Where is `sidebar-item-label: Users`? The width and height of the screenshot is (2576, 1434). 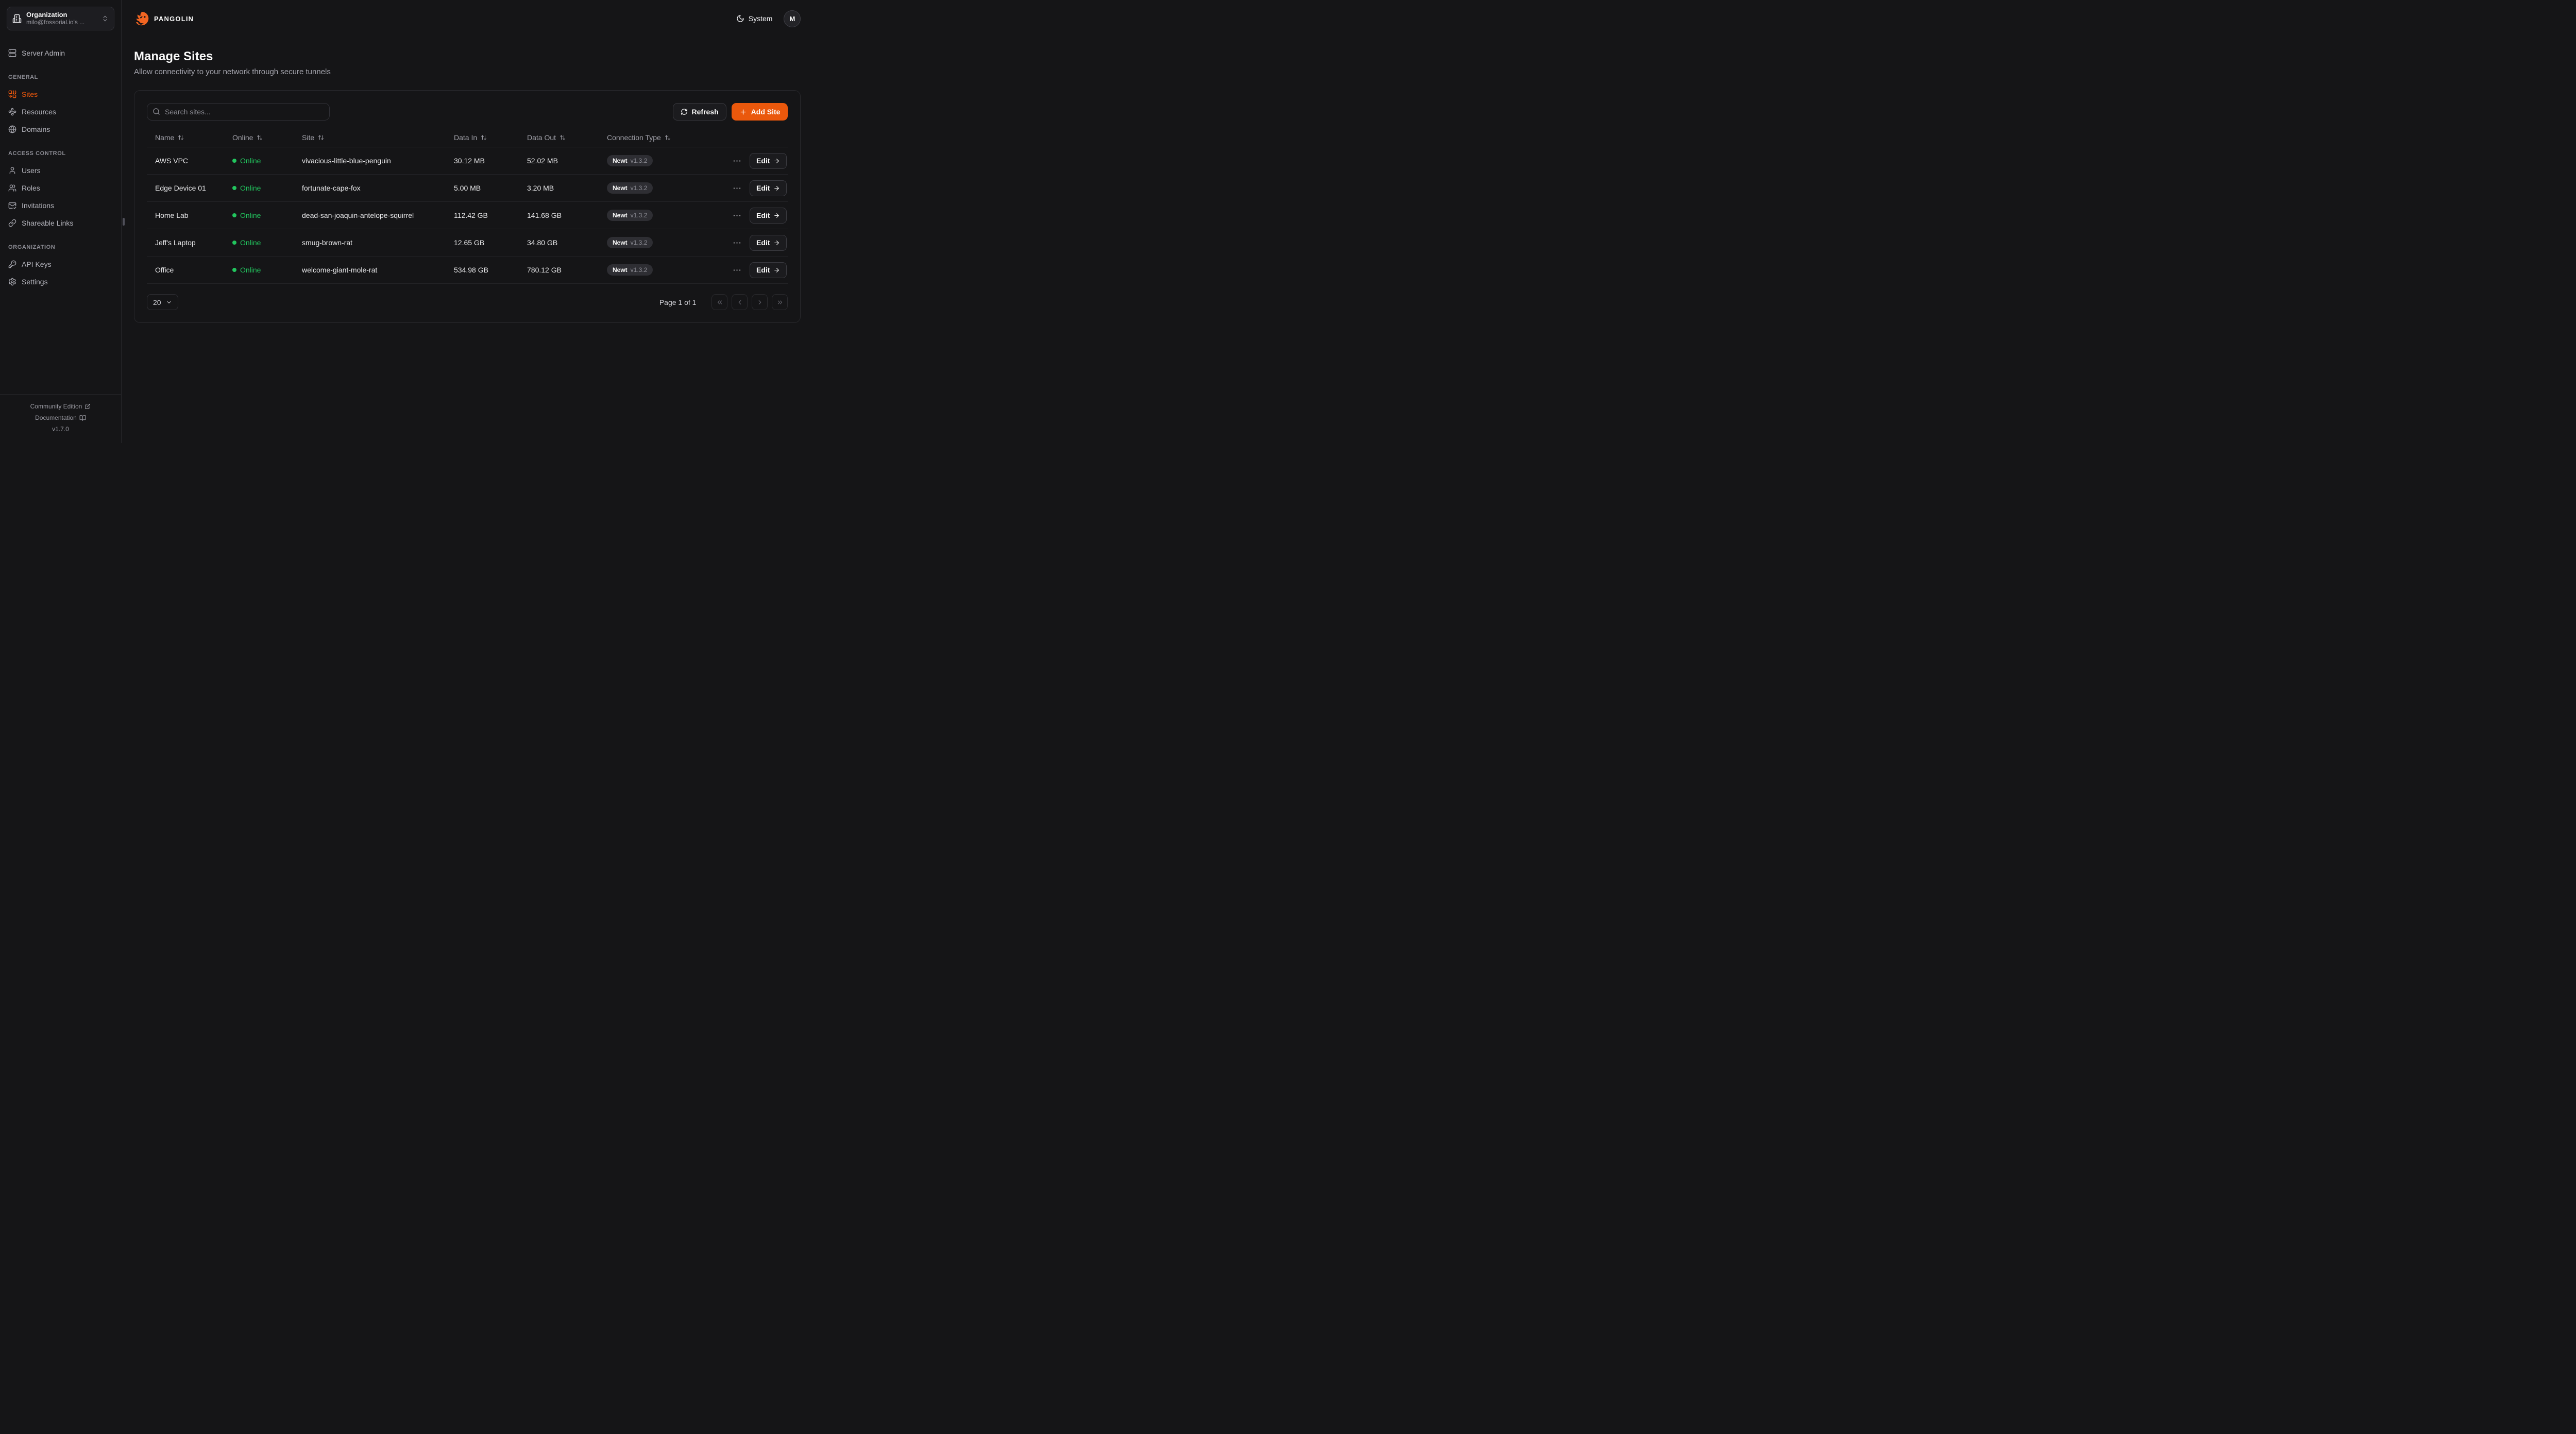
sidebar-item-label: Users is located at coordinates (31, 170).